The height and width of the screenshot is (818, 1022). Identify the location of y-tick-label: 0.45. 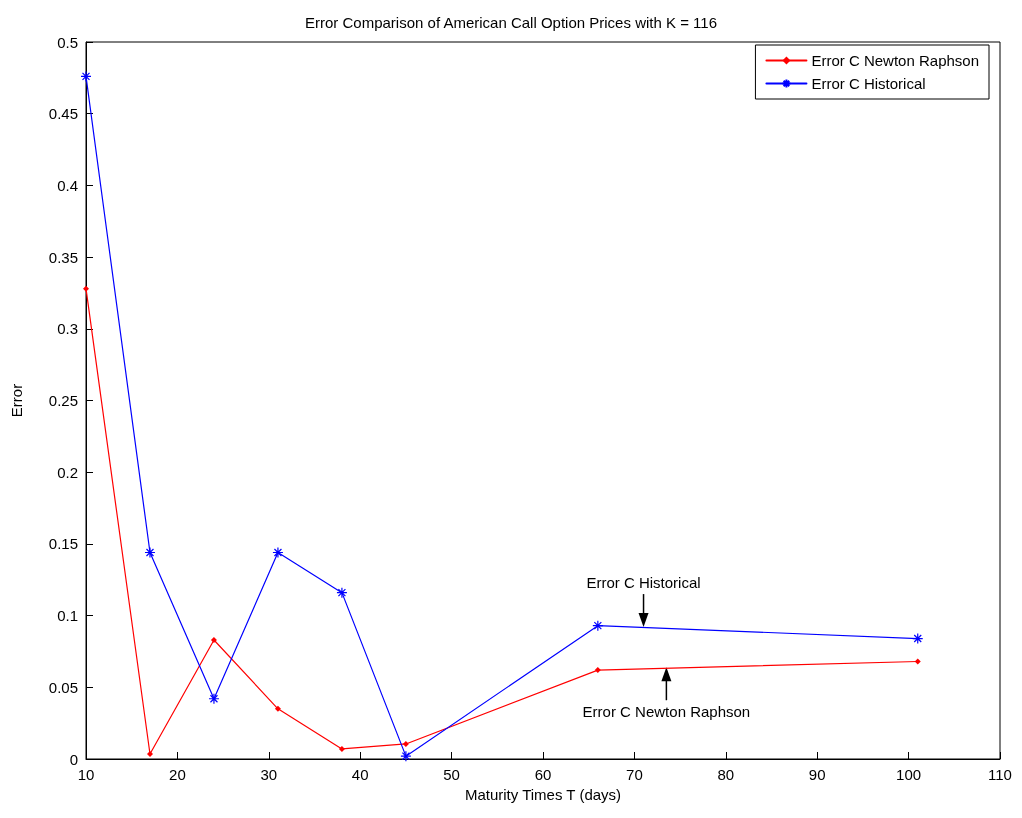
(63, 114).